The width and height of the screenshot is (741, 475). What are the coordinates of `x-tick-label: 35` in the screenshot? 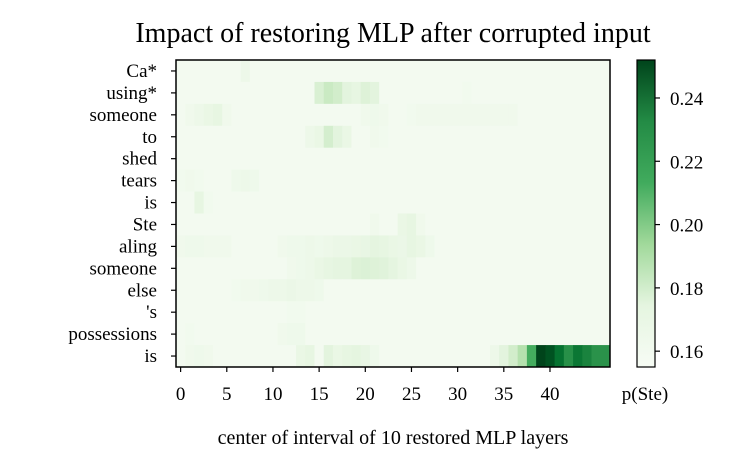 It's located at (503, 394).